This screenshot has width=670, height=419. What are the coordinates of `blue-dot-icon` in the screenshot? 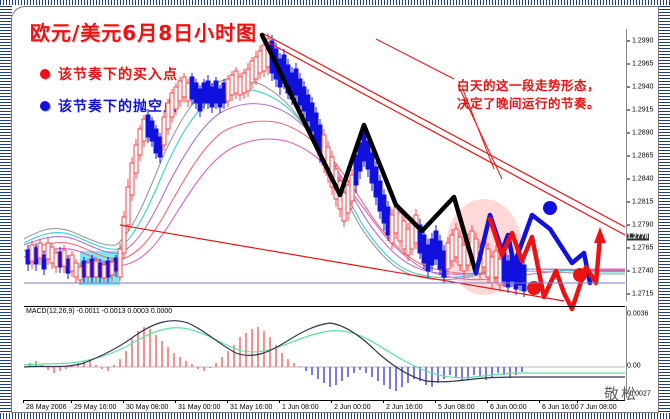 It's located at (45, 106).